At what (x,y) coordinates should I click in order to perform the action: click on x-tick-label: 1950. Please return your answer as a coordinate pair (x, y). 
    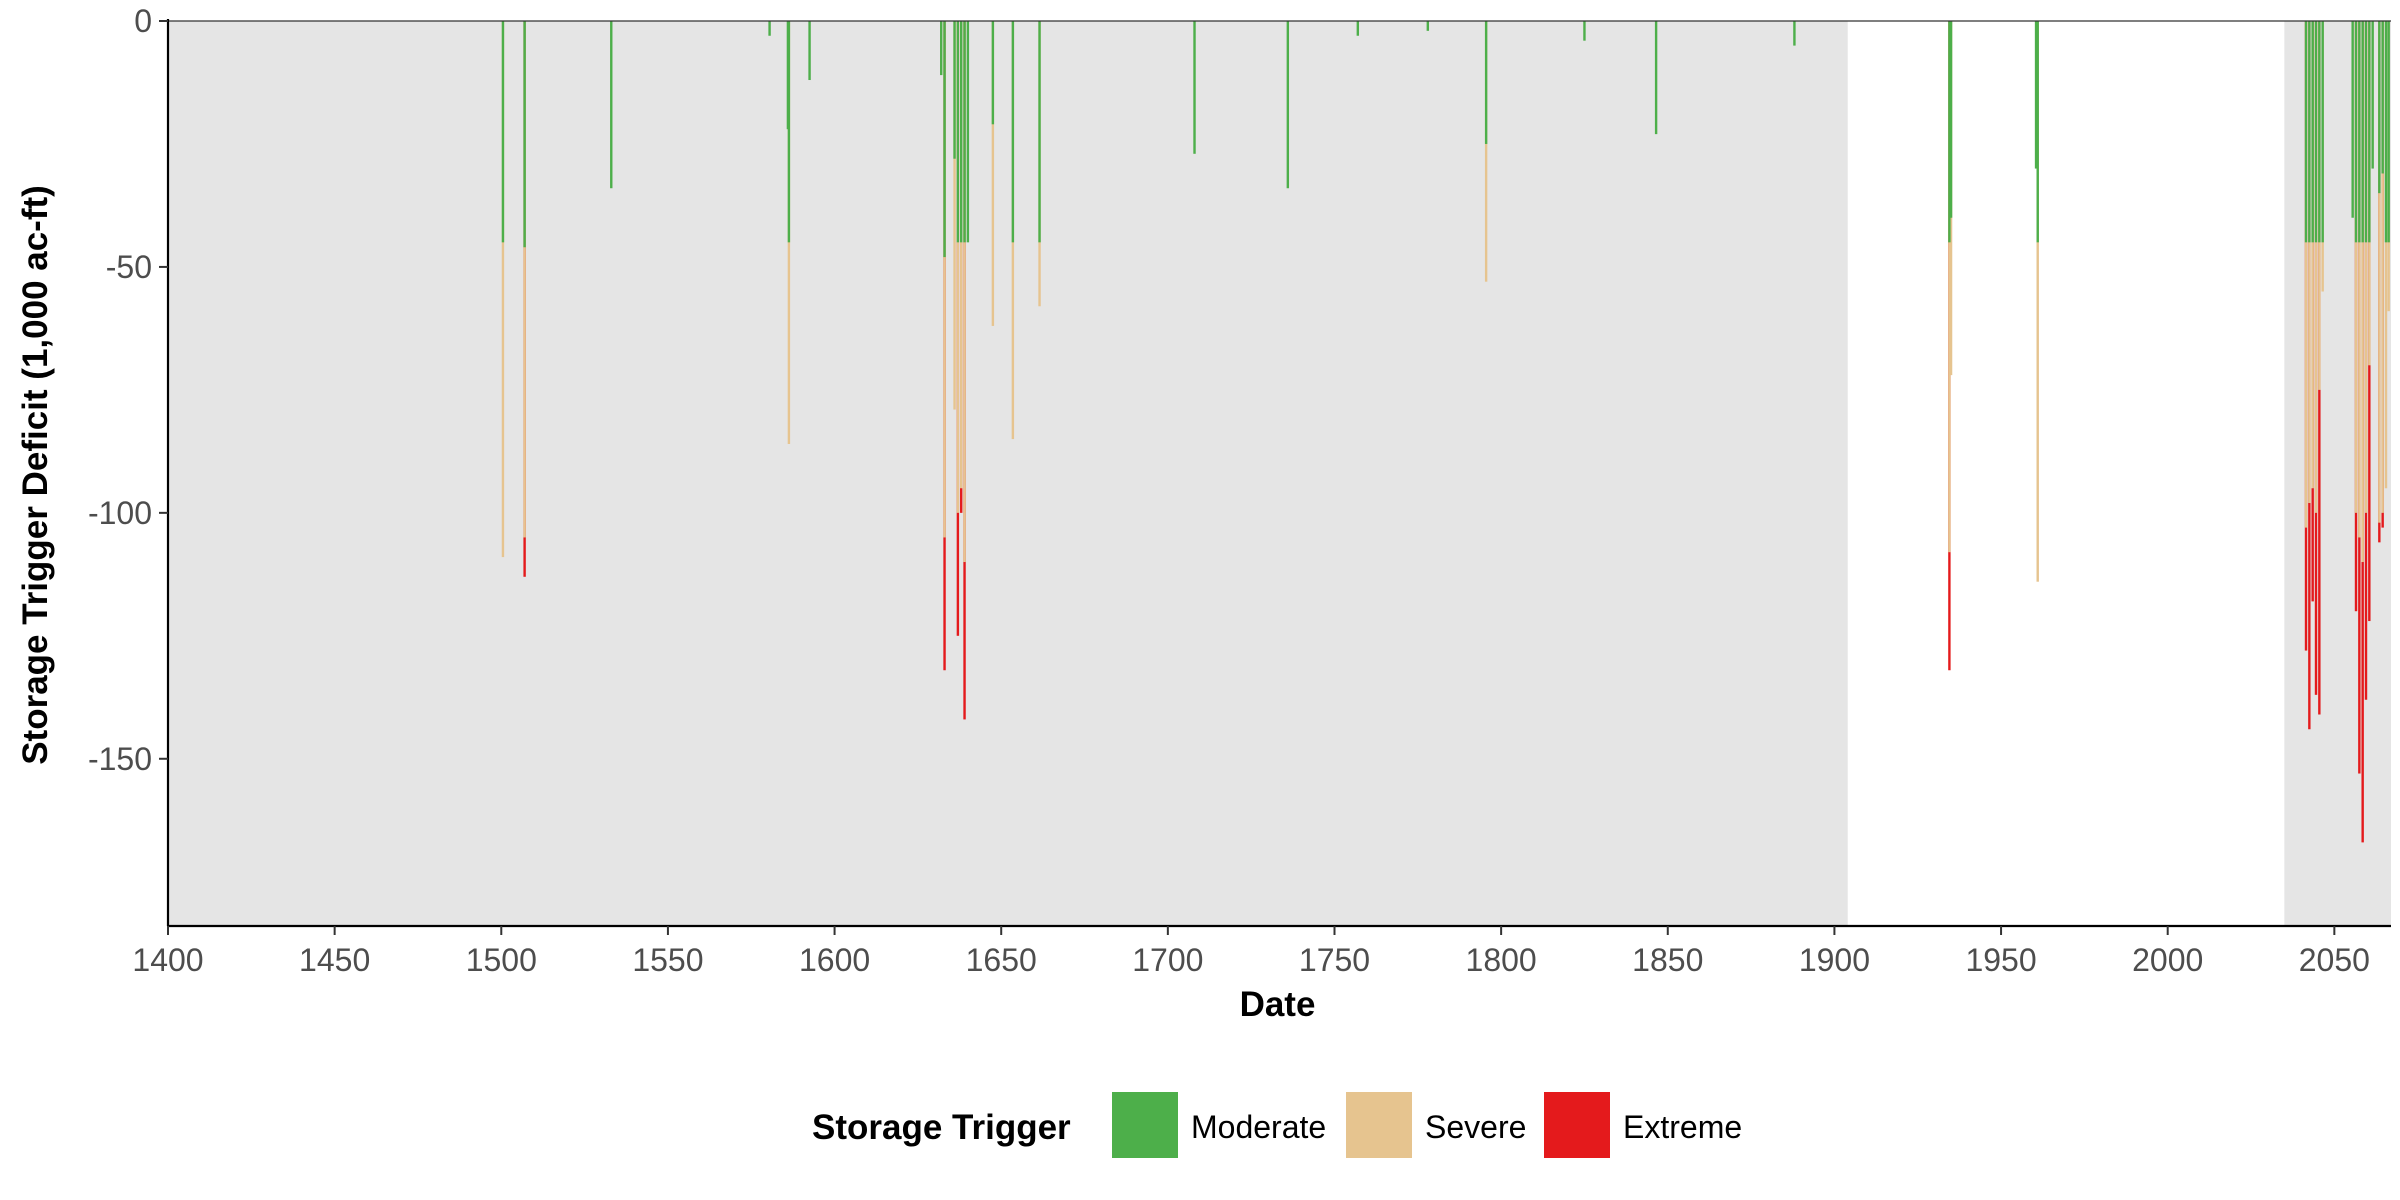
    Looking at the image, I should click on (2000, 960).